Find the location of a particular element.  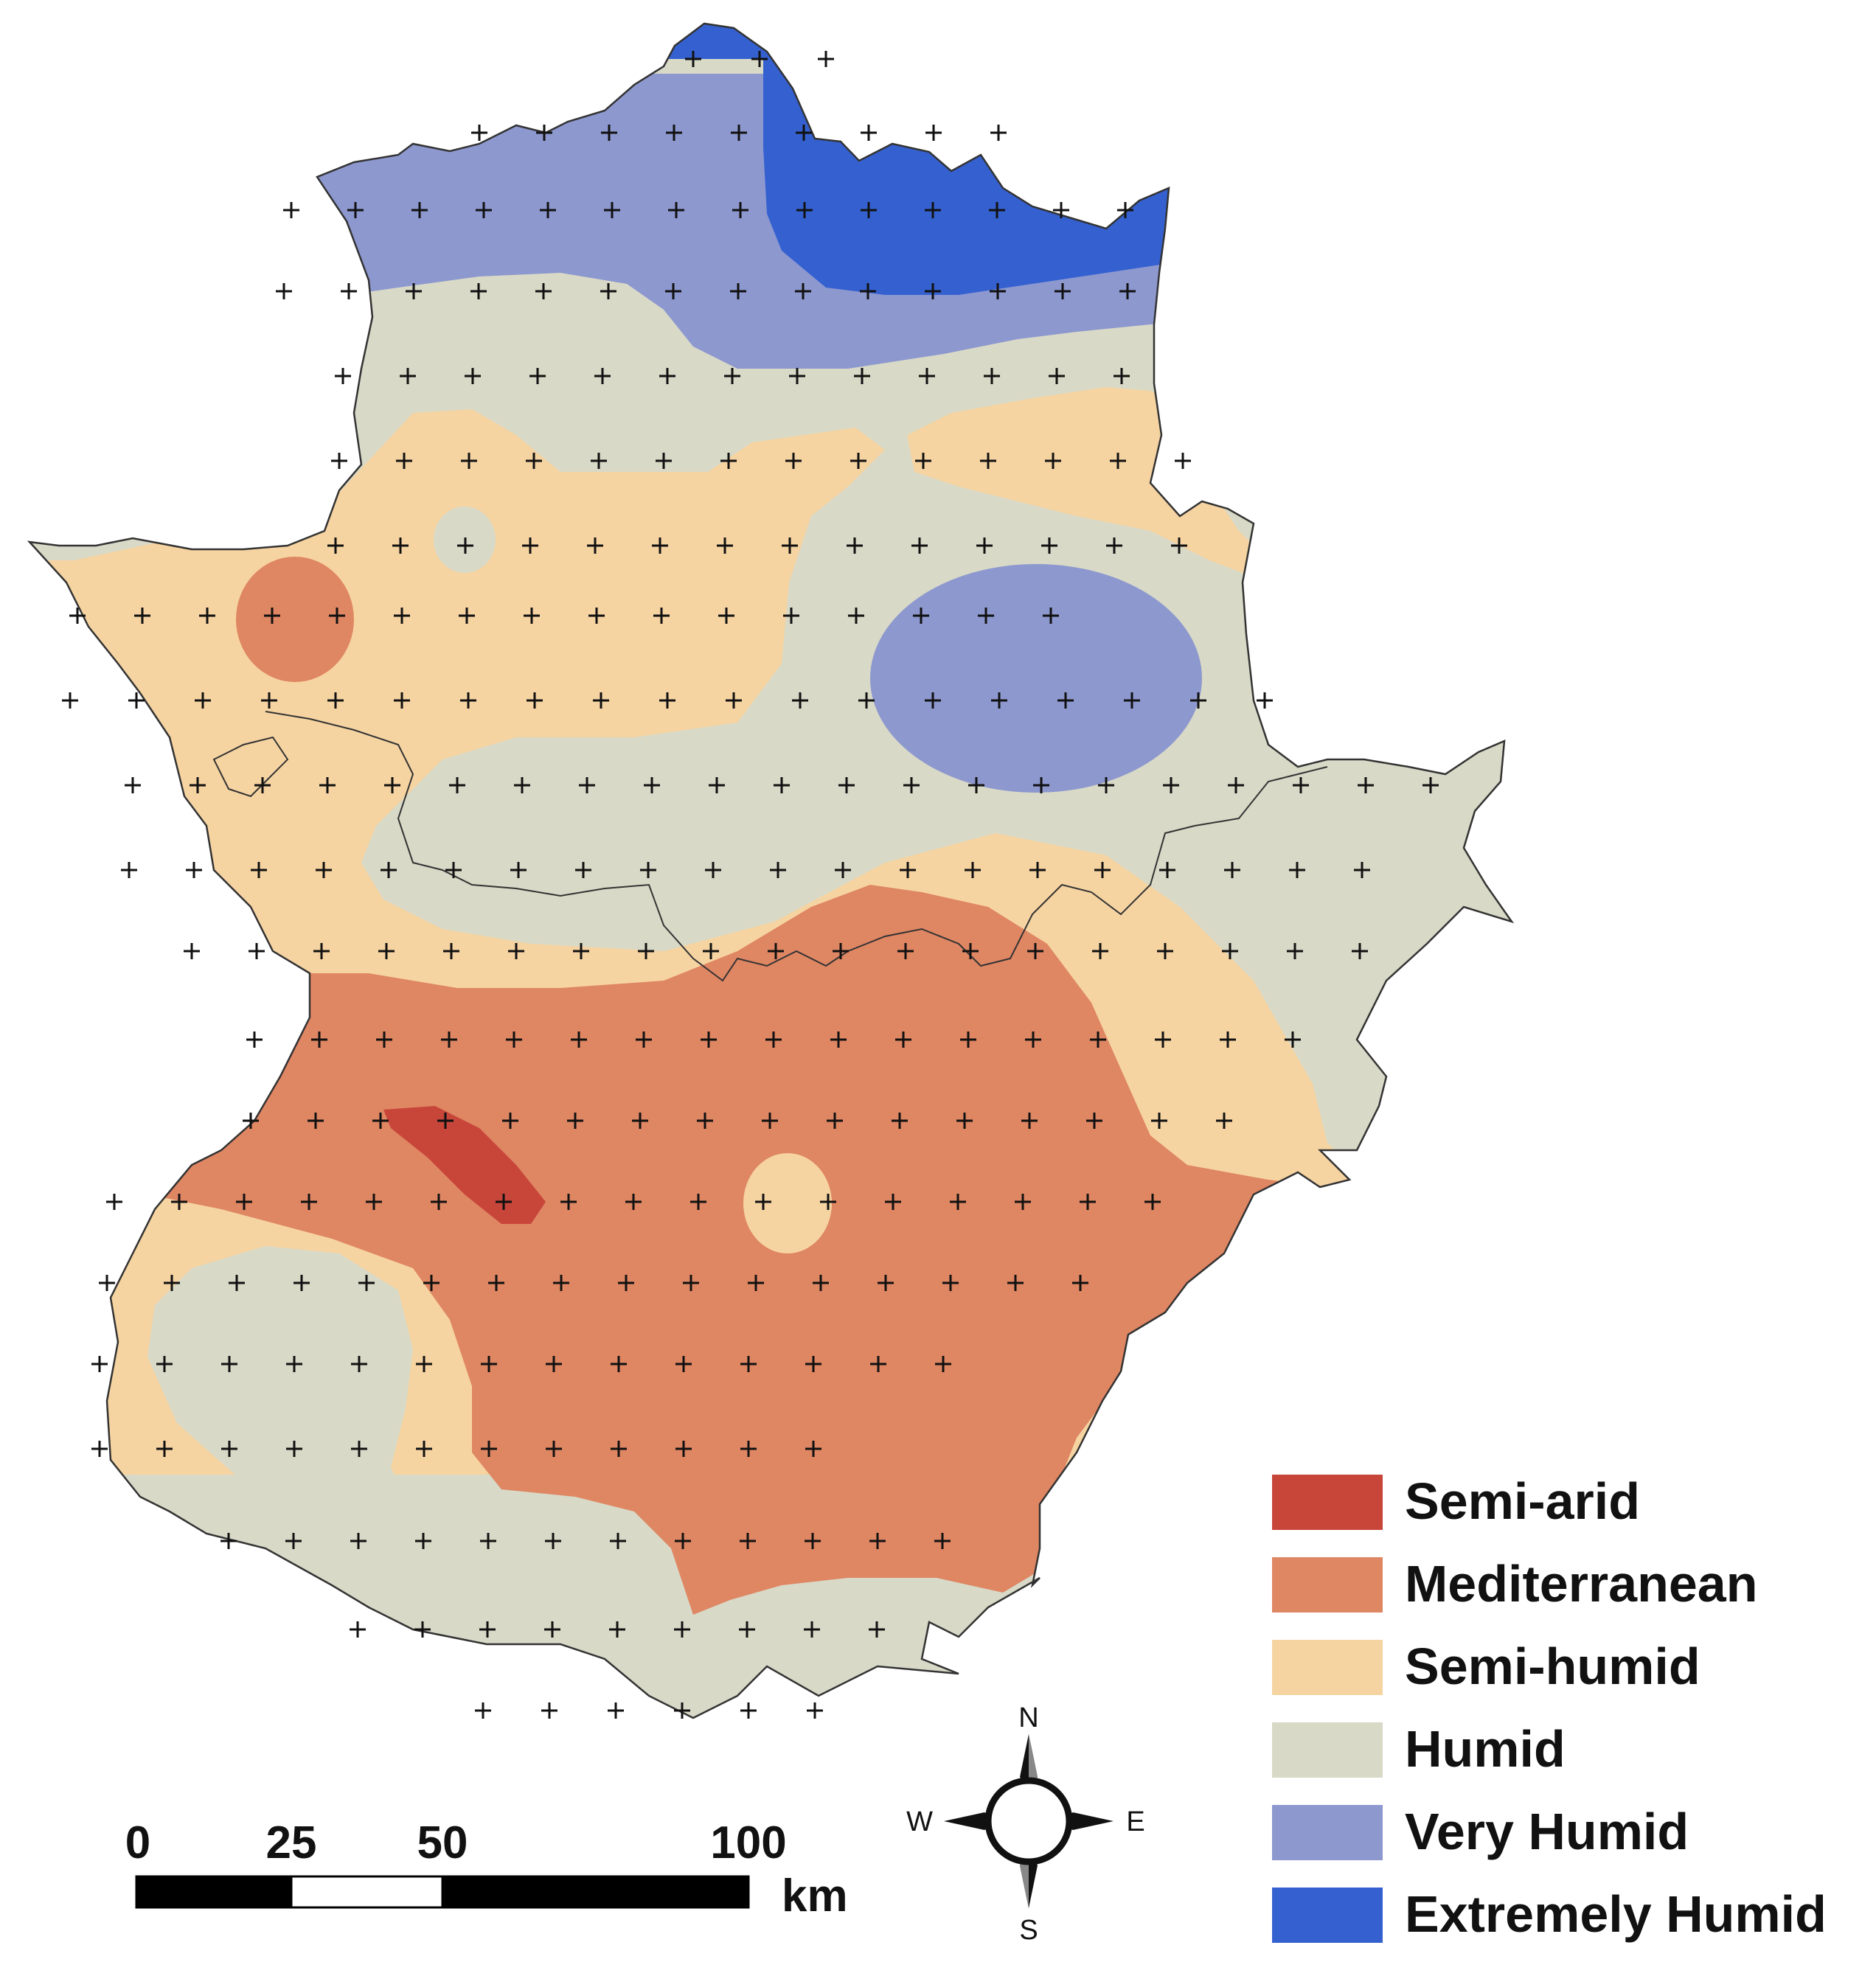

zone-humid-southwest is located at coordinates (294, 1412).